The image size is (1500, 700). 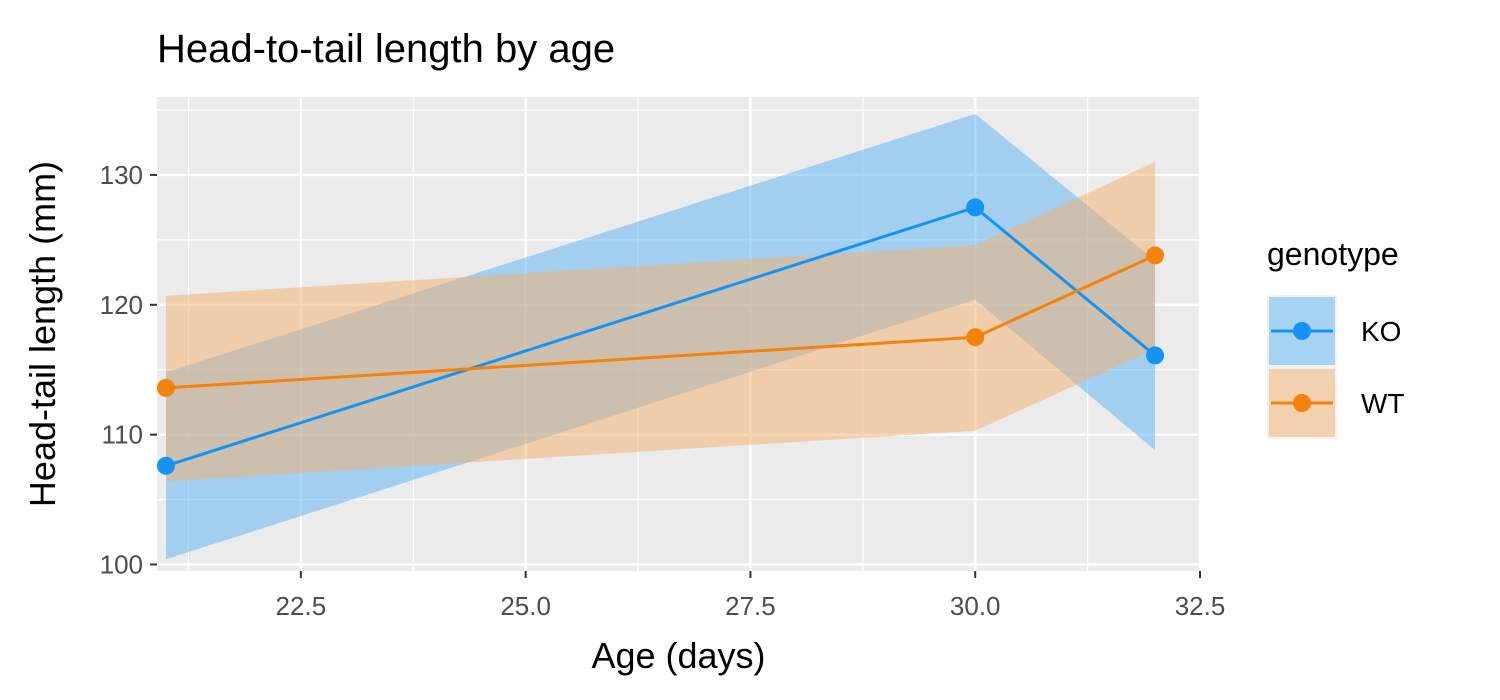 What do you see at coordinates (750, 606) in the screenshot?
I see `x-tick-label: 27.5` at bounding box center [750, 606].